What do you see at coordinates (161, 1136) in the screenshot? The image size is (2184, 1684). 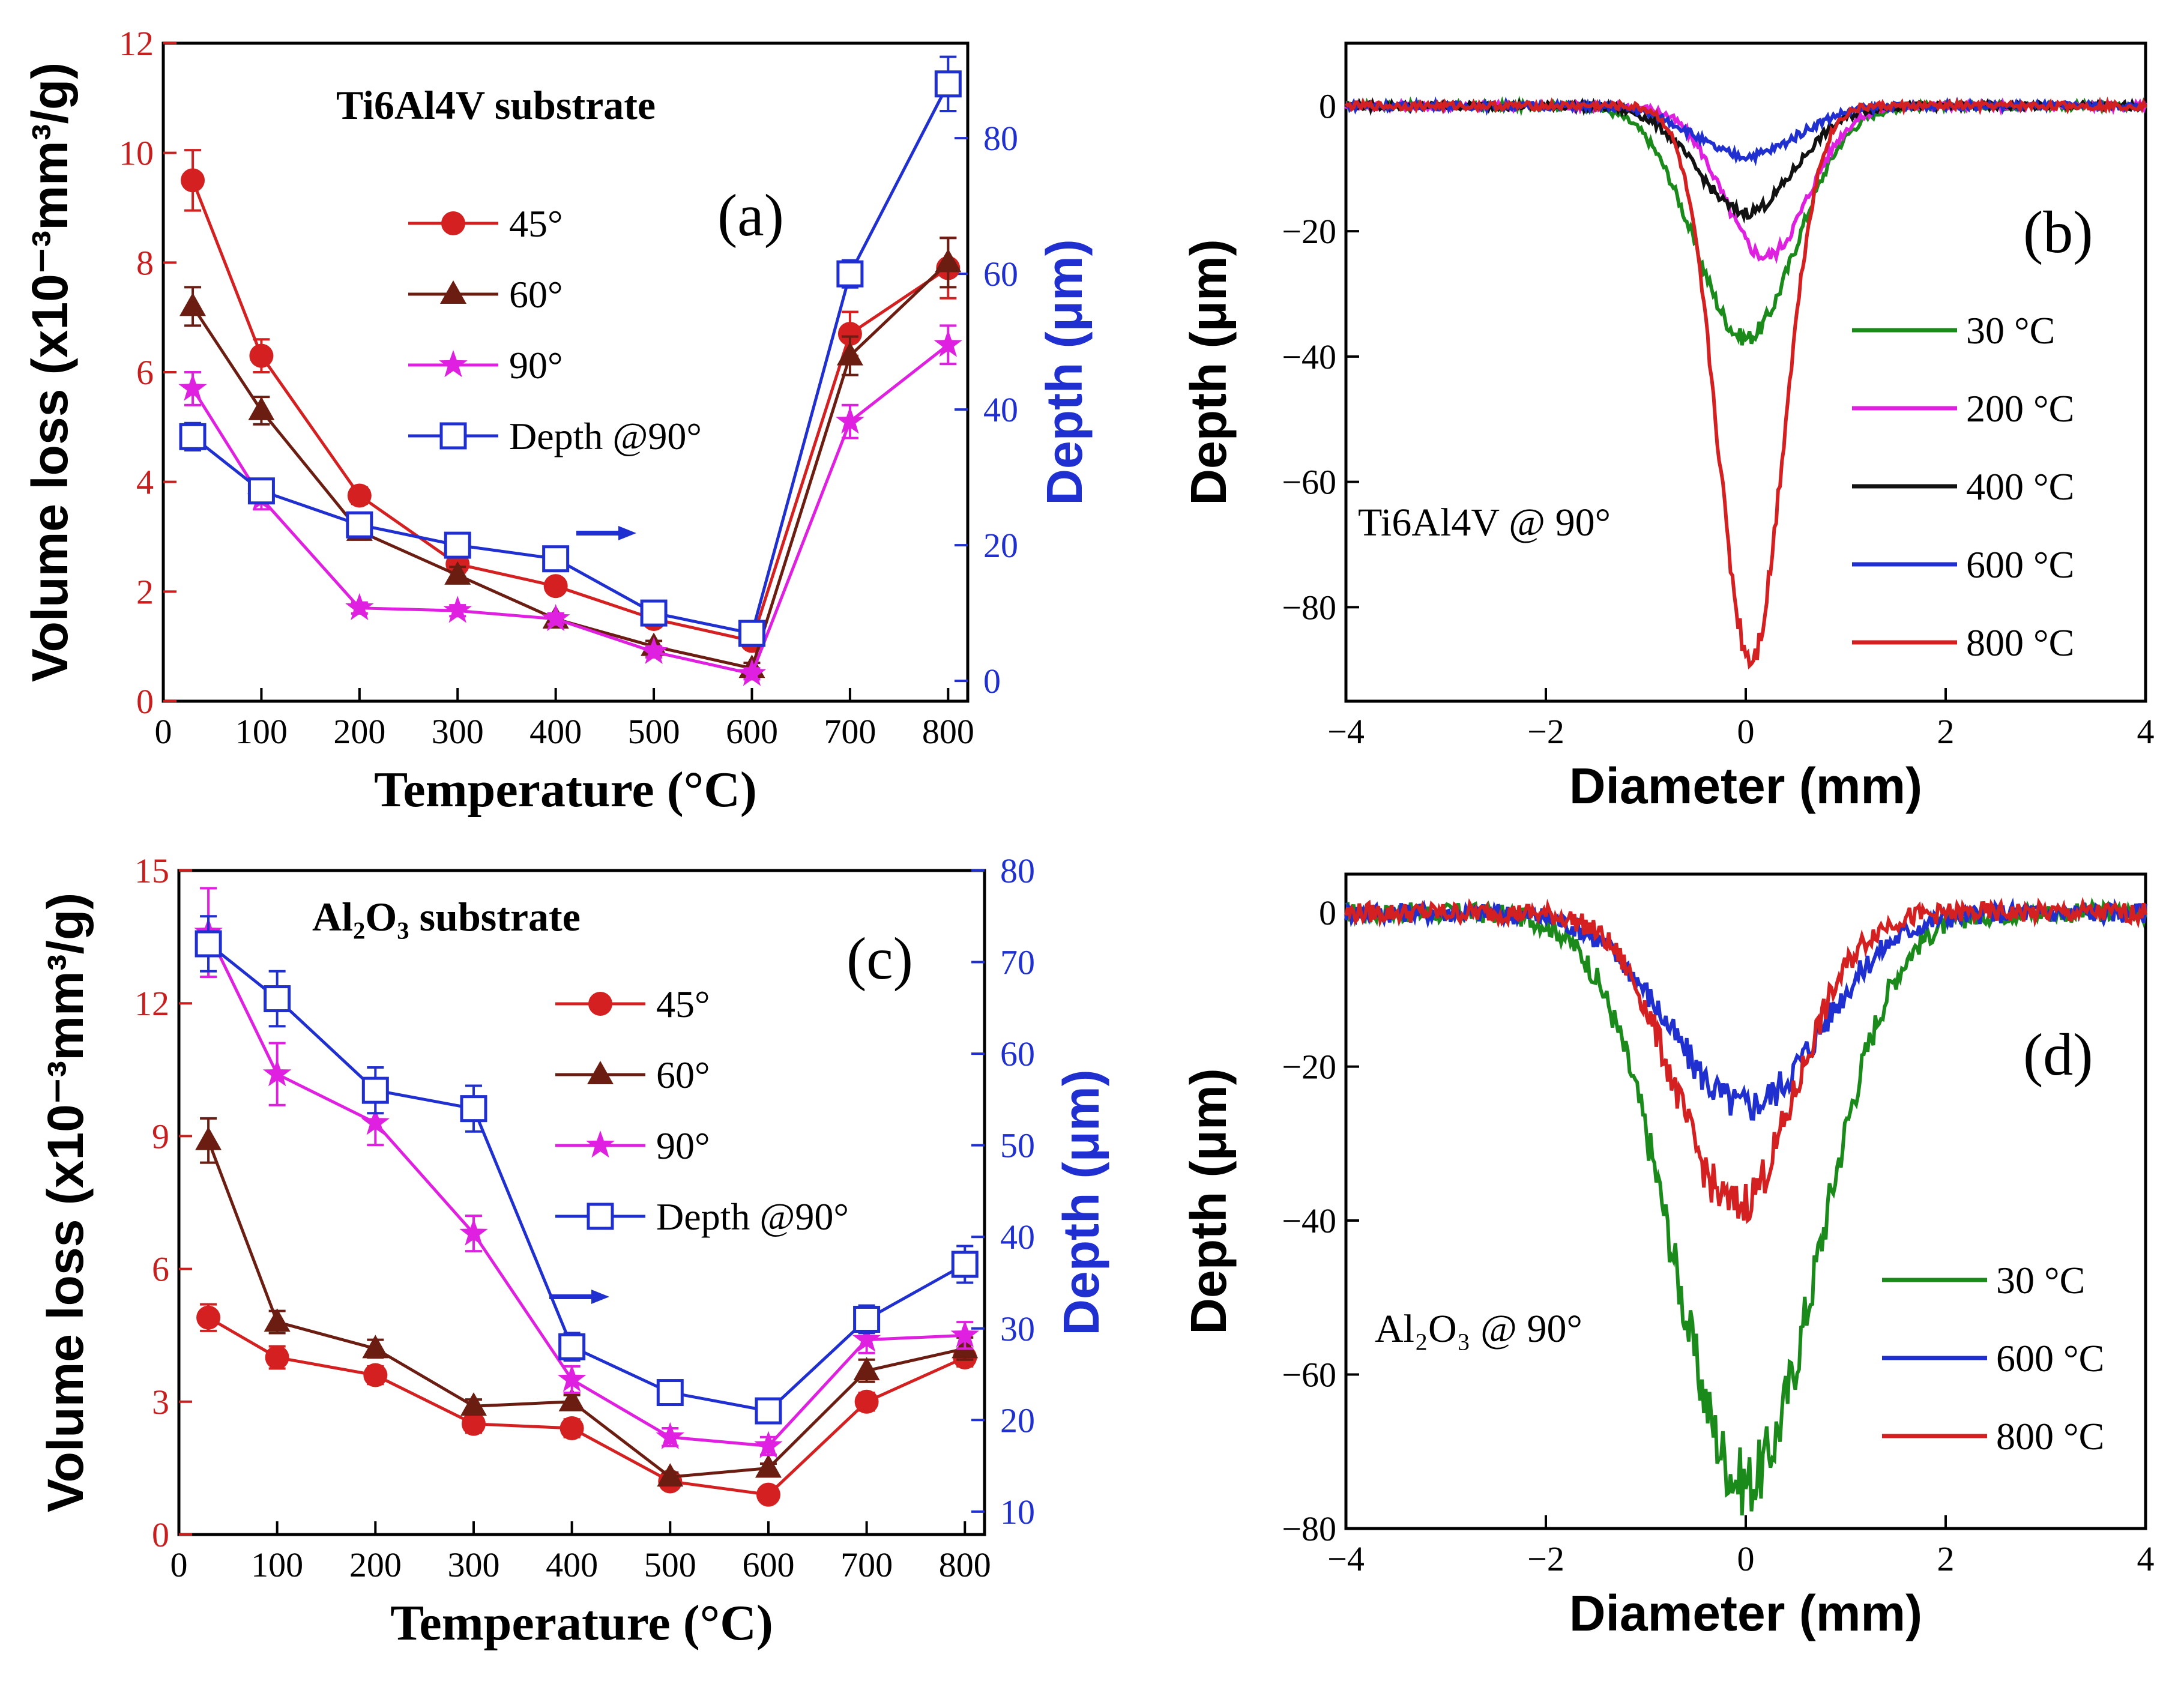 I see `left-y-tick-label: 9` at bounding box center [161, 1136].